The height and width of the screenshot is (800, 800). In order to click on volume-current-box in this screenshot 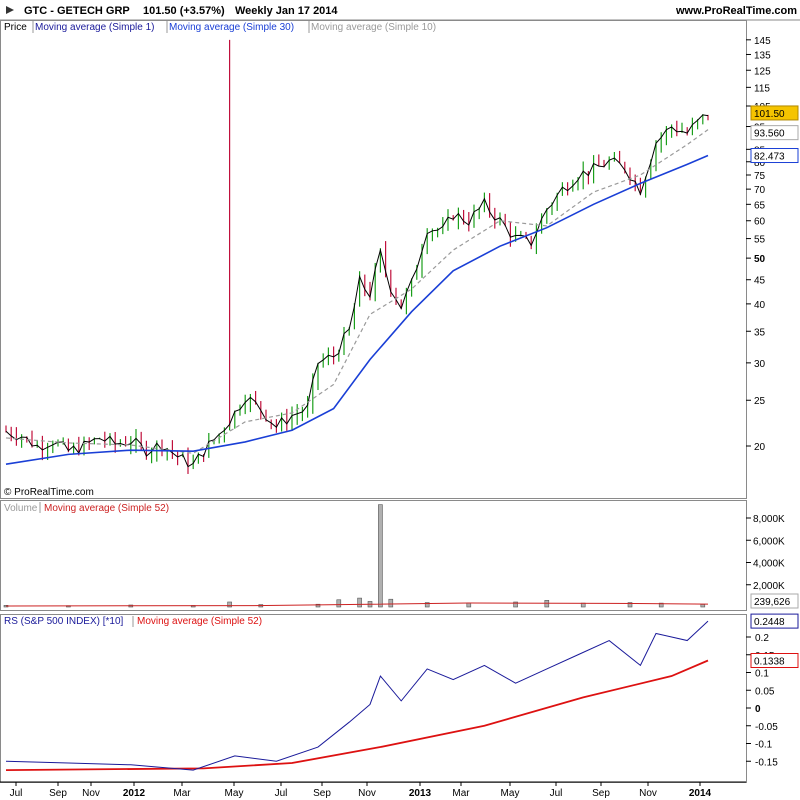, I will do `click(774, 601)`.